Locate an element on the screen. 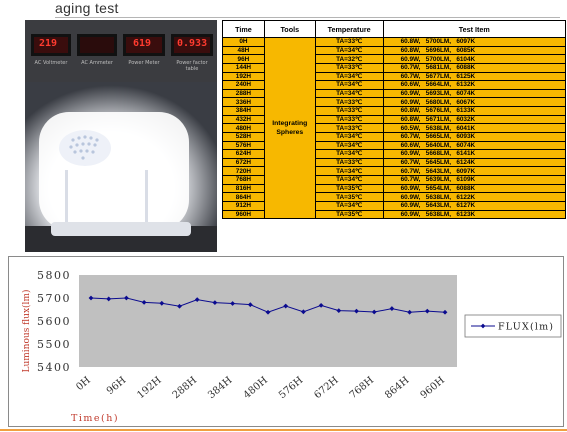  meter-reading-1: 219 is located at coordinates (48, 43).